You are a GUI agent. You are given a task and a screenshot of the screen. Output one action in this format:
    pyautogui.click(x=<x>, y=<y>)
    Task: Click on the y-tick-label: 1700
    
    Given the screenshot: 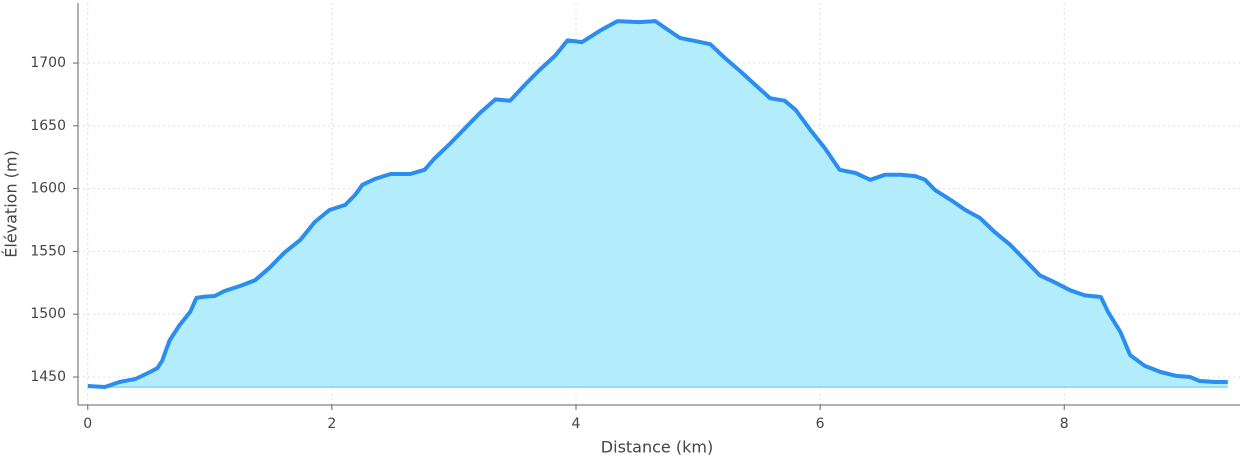 What is the action you would take?
    pyautogui.click(x=48, y=63)
    